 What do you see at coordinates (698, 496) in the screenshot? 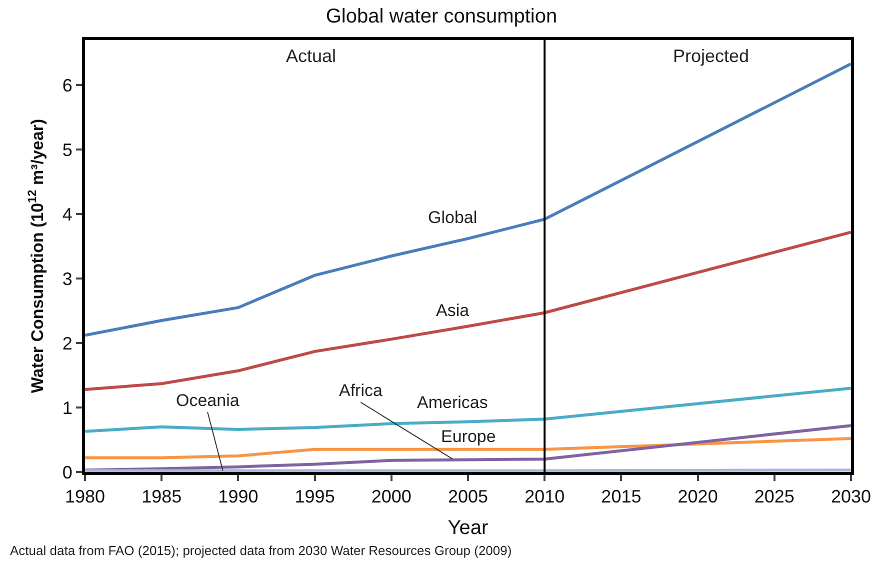
I see `x-tick-label: 2020` at bounding box center [698, 496].